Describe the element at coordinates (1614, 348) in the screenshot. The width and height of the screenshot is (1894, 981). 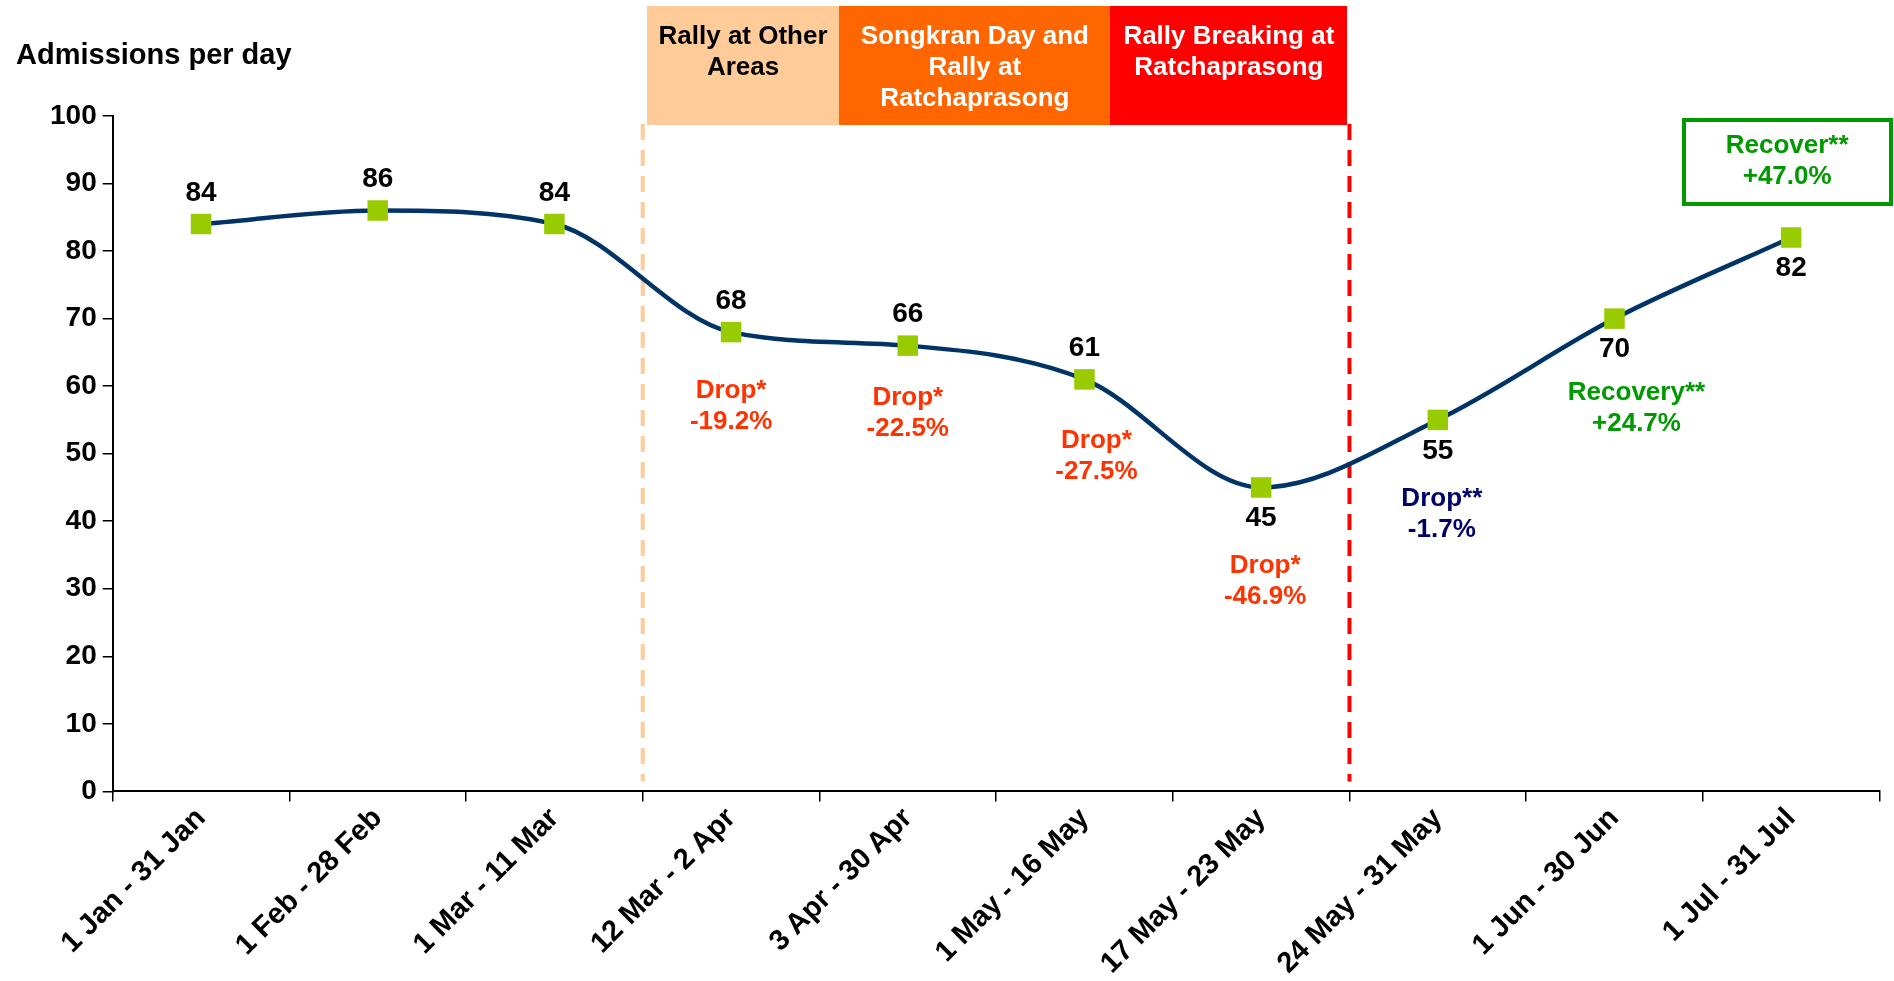
I see `data-label: 70` at that location.